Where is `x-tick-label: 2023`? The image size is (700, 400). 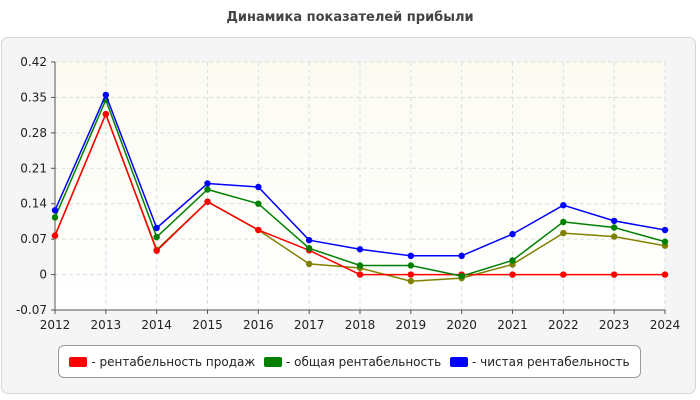
x-tick-label: 2023 is located at coordinates (614, 325).